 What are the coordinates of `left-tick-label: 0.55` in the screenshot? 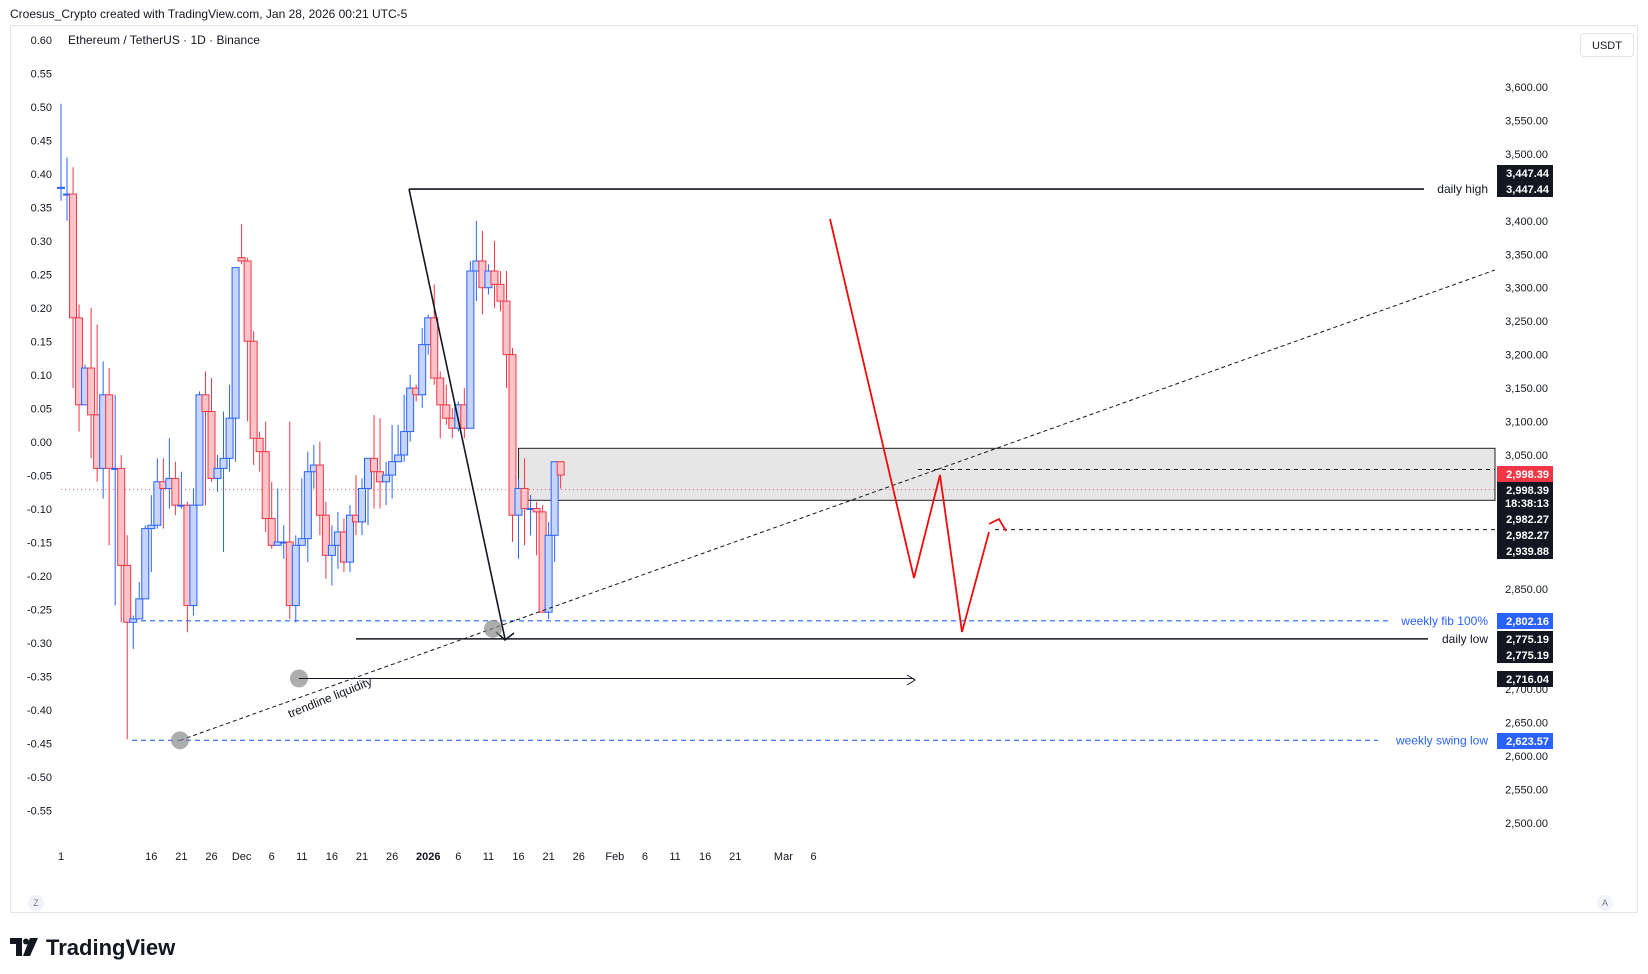 It's located at (41, 75).